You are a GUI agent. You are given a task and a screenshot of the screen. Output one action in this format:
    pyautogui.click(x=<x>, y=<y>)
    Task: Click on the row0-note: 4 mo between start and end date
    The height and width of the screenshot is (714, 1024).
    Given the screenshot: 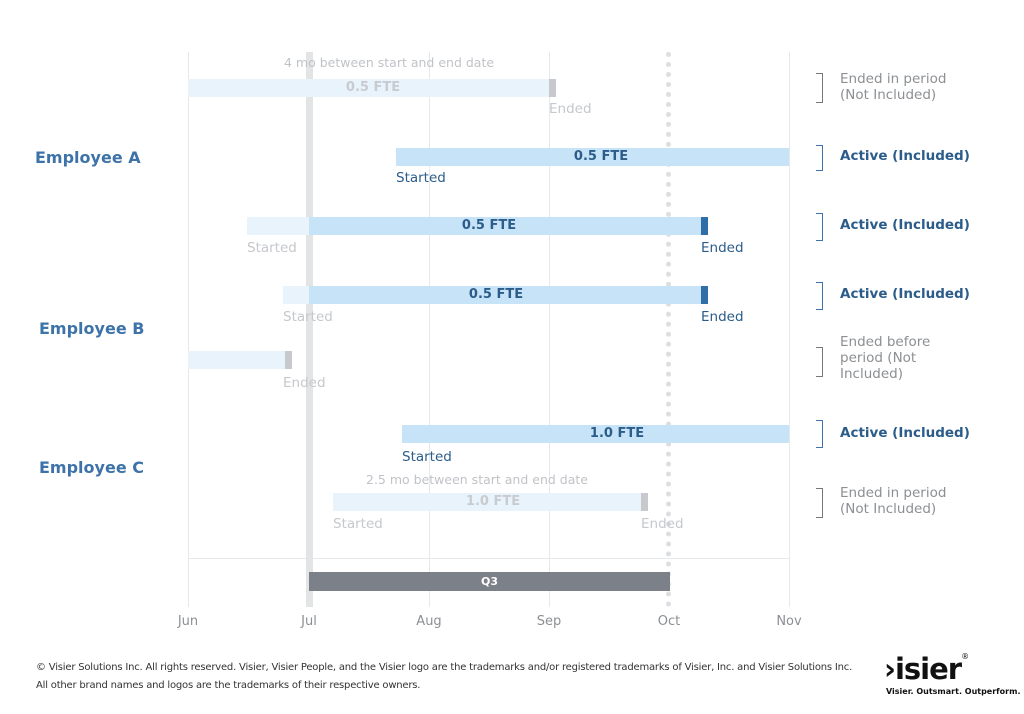 What is the action you would take?
    pyautogui.click(x=389, y=62)
    